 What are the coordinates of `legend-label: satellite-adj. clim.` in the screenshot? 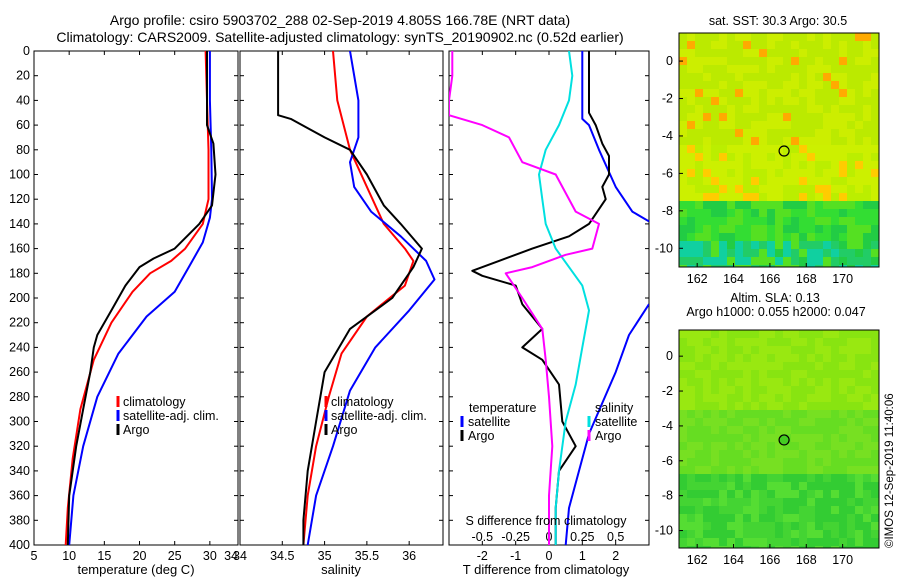 It's located at (171, 416).